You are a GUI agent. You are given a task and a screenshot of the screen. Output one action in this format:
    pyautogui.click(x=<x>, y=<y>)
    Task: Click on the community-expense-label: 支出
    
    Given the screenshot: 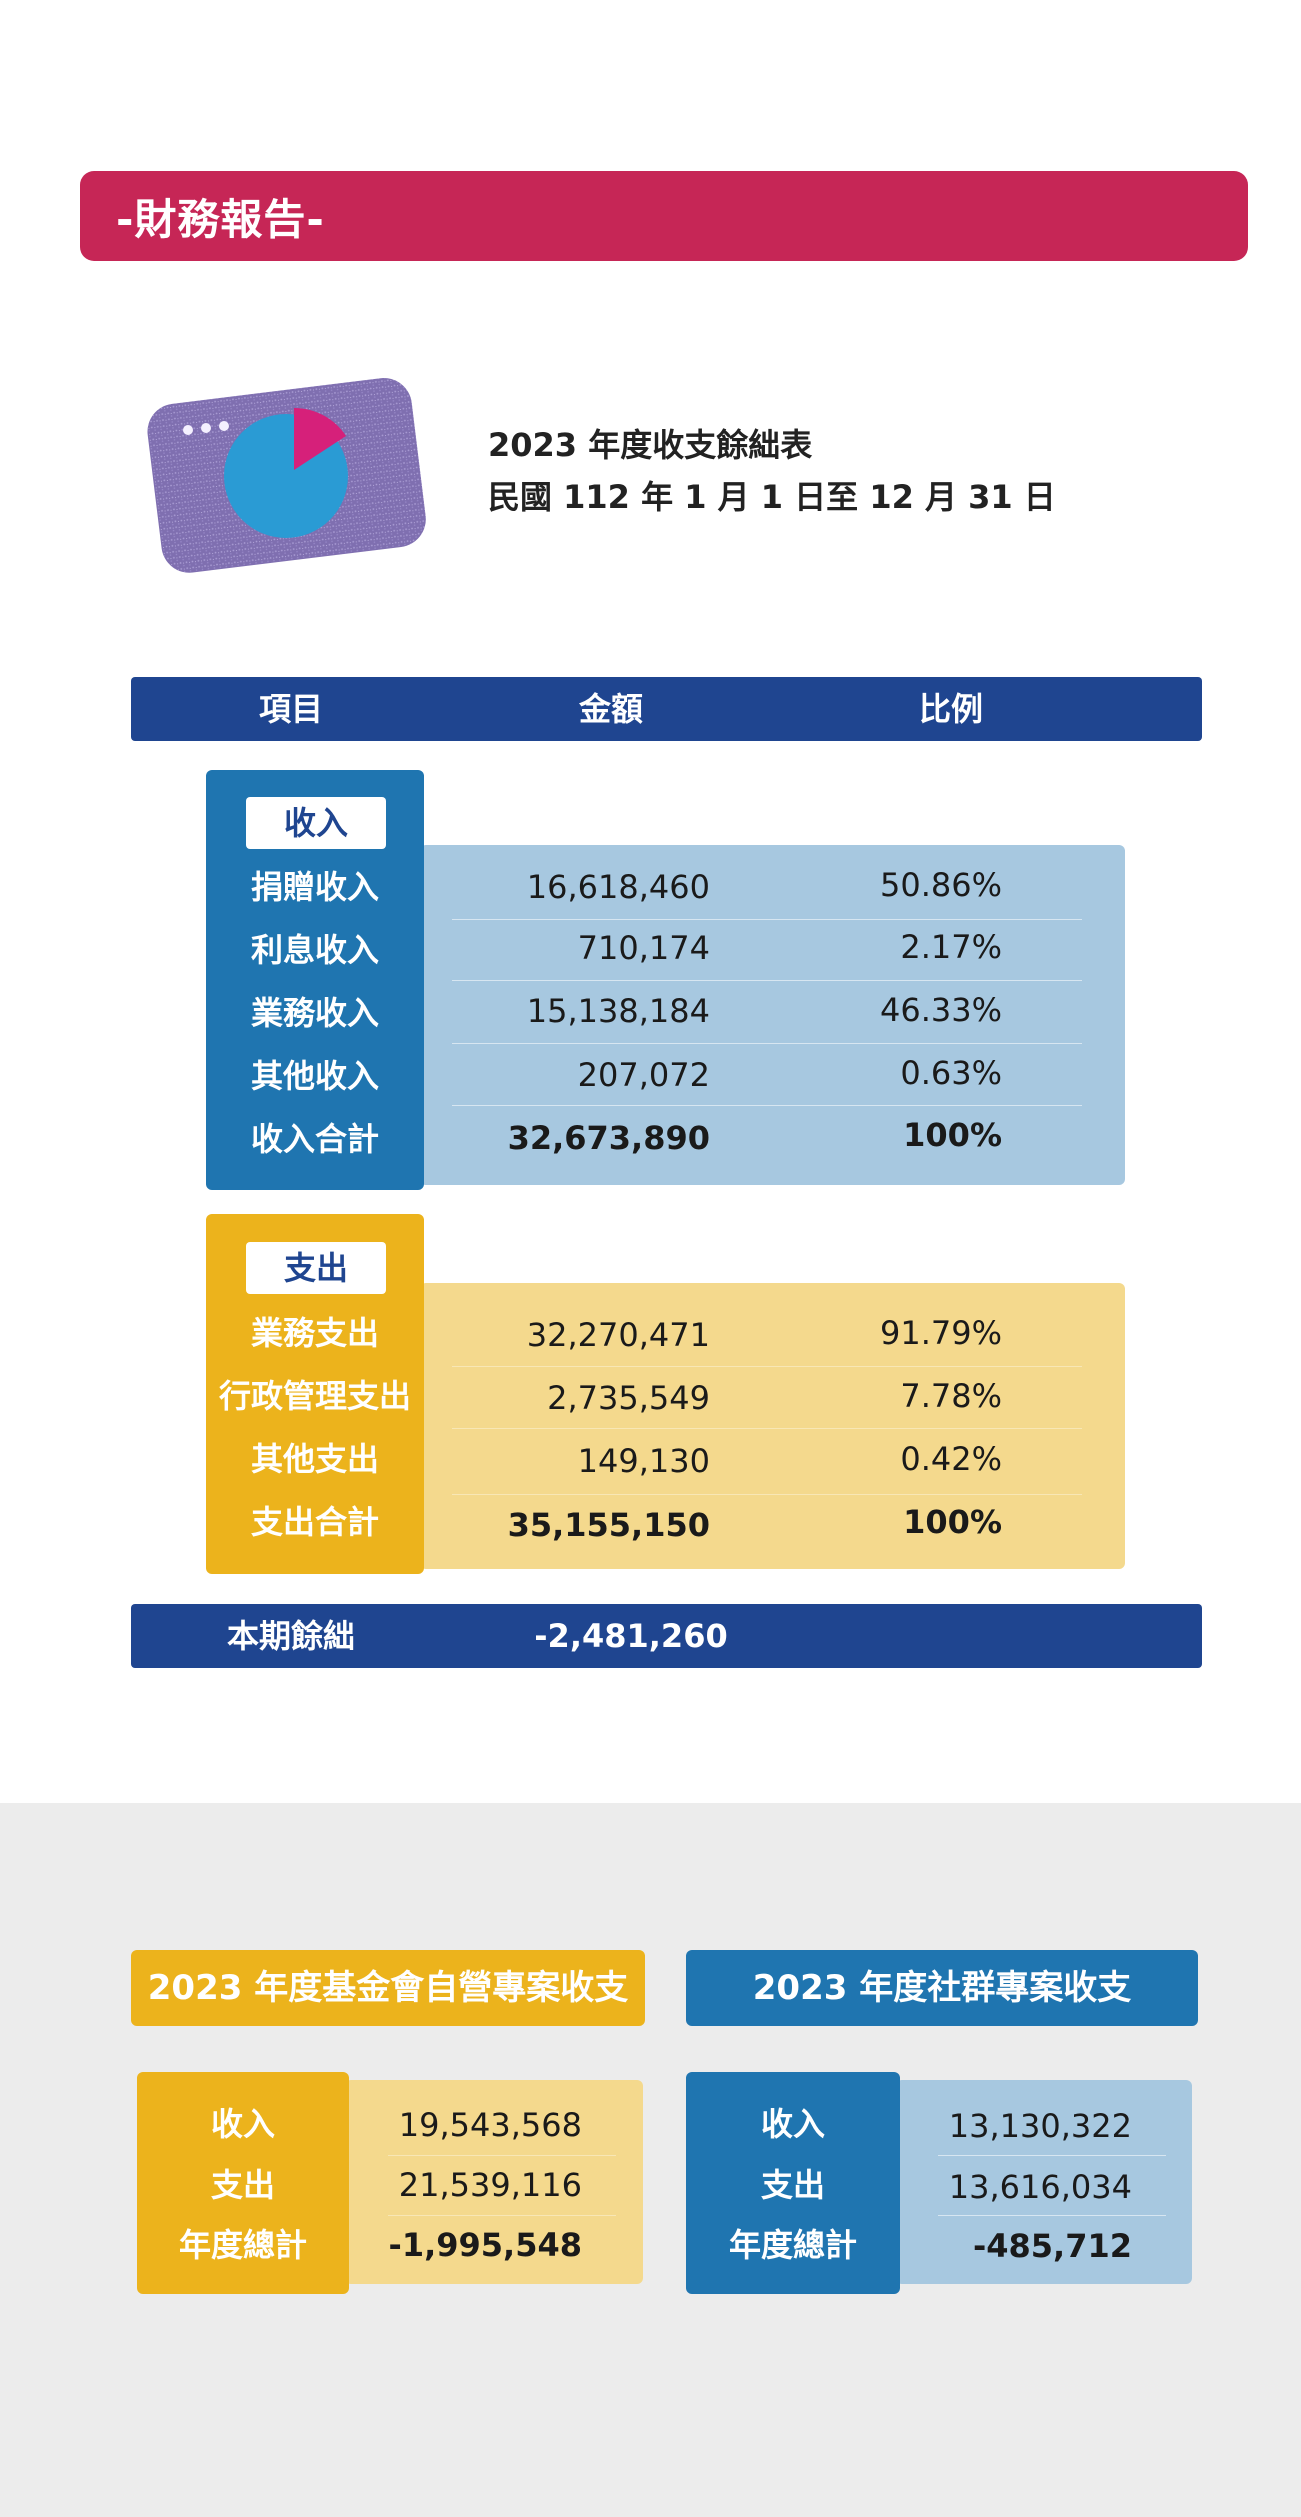 What is the action you would take?
    pyautogui.click(x=792, y=2185)
    